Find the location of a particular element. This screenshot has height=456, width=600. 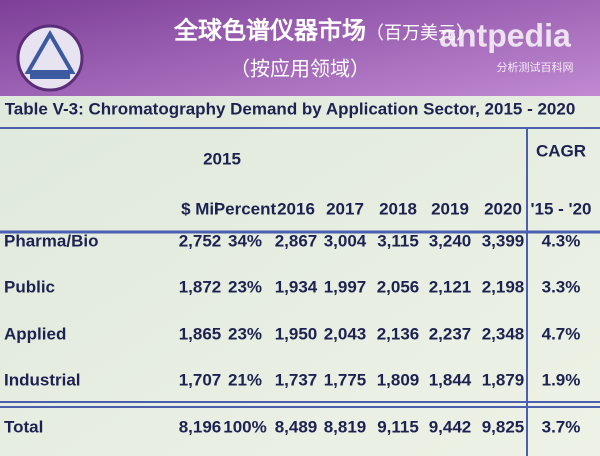

cell: 1,997 is located at coordinates (345, 286).